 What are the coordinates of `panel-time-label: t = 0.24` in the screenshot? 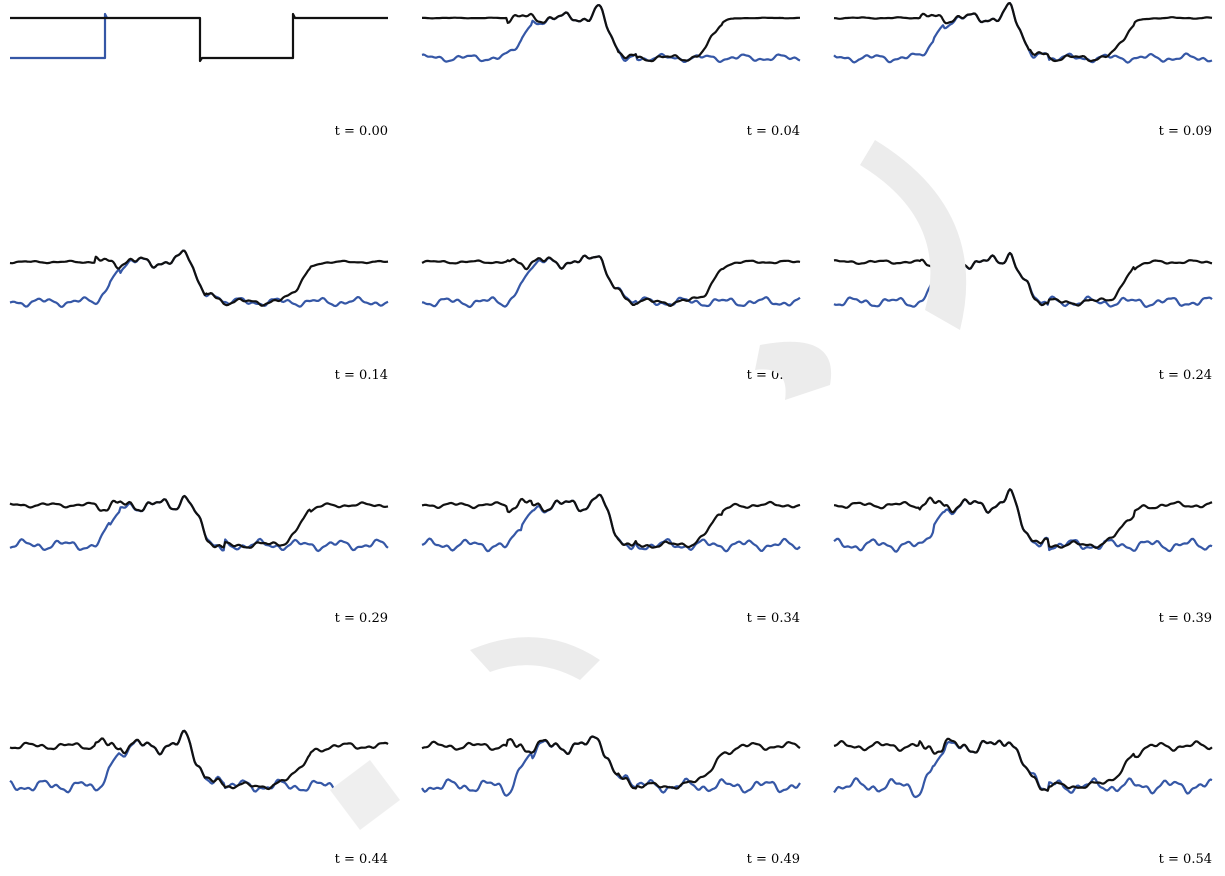 It's located at (1185, 375).